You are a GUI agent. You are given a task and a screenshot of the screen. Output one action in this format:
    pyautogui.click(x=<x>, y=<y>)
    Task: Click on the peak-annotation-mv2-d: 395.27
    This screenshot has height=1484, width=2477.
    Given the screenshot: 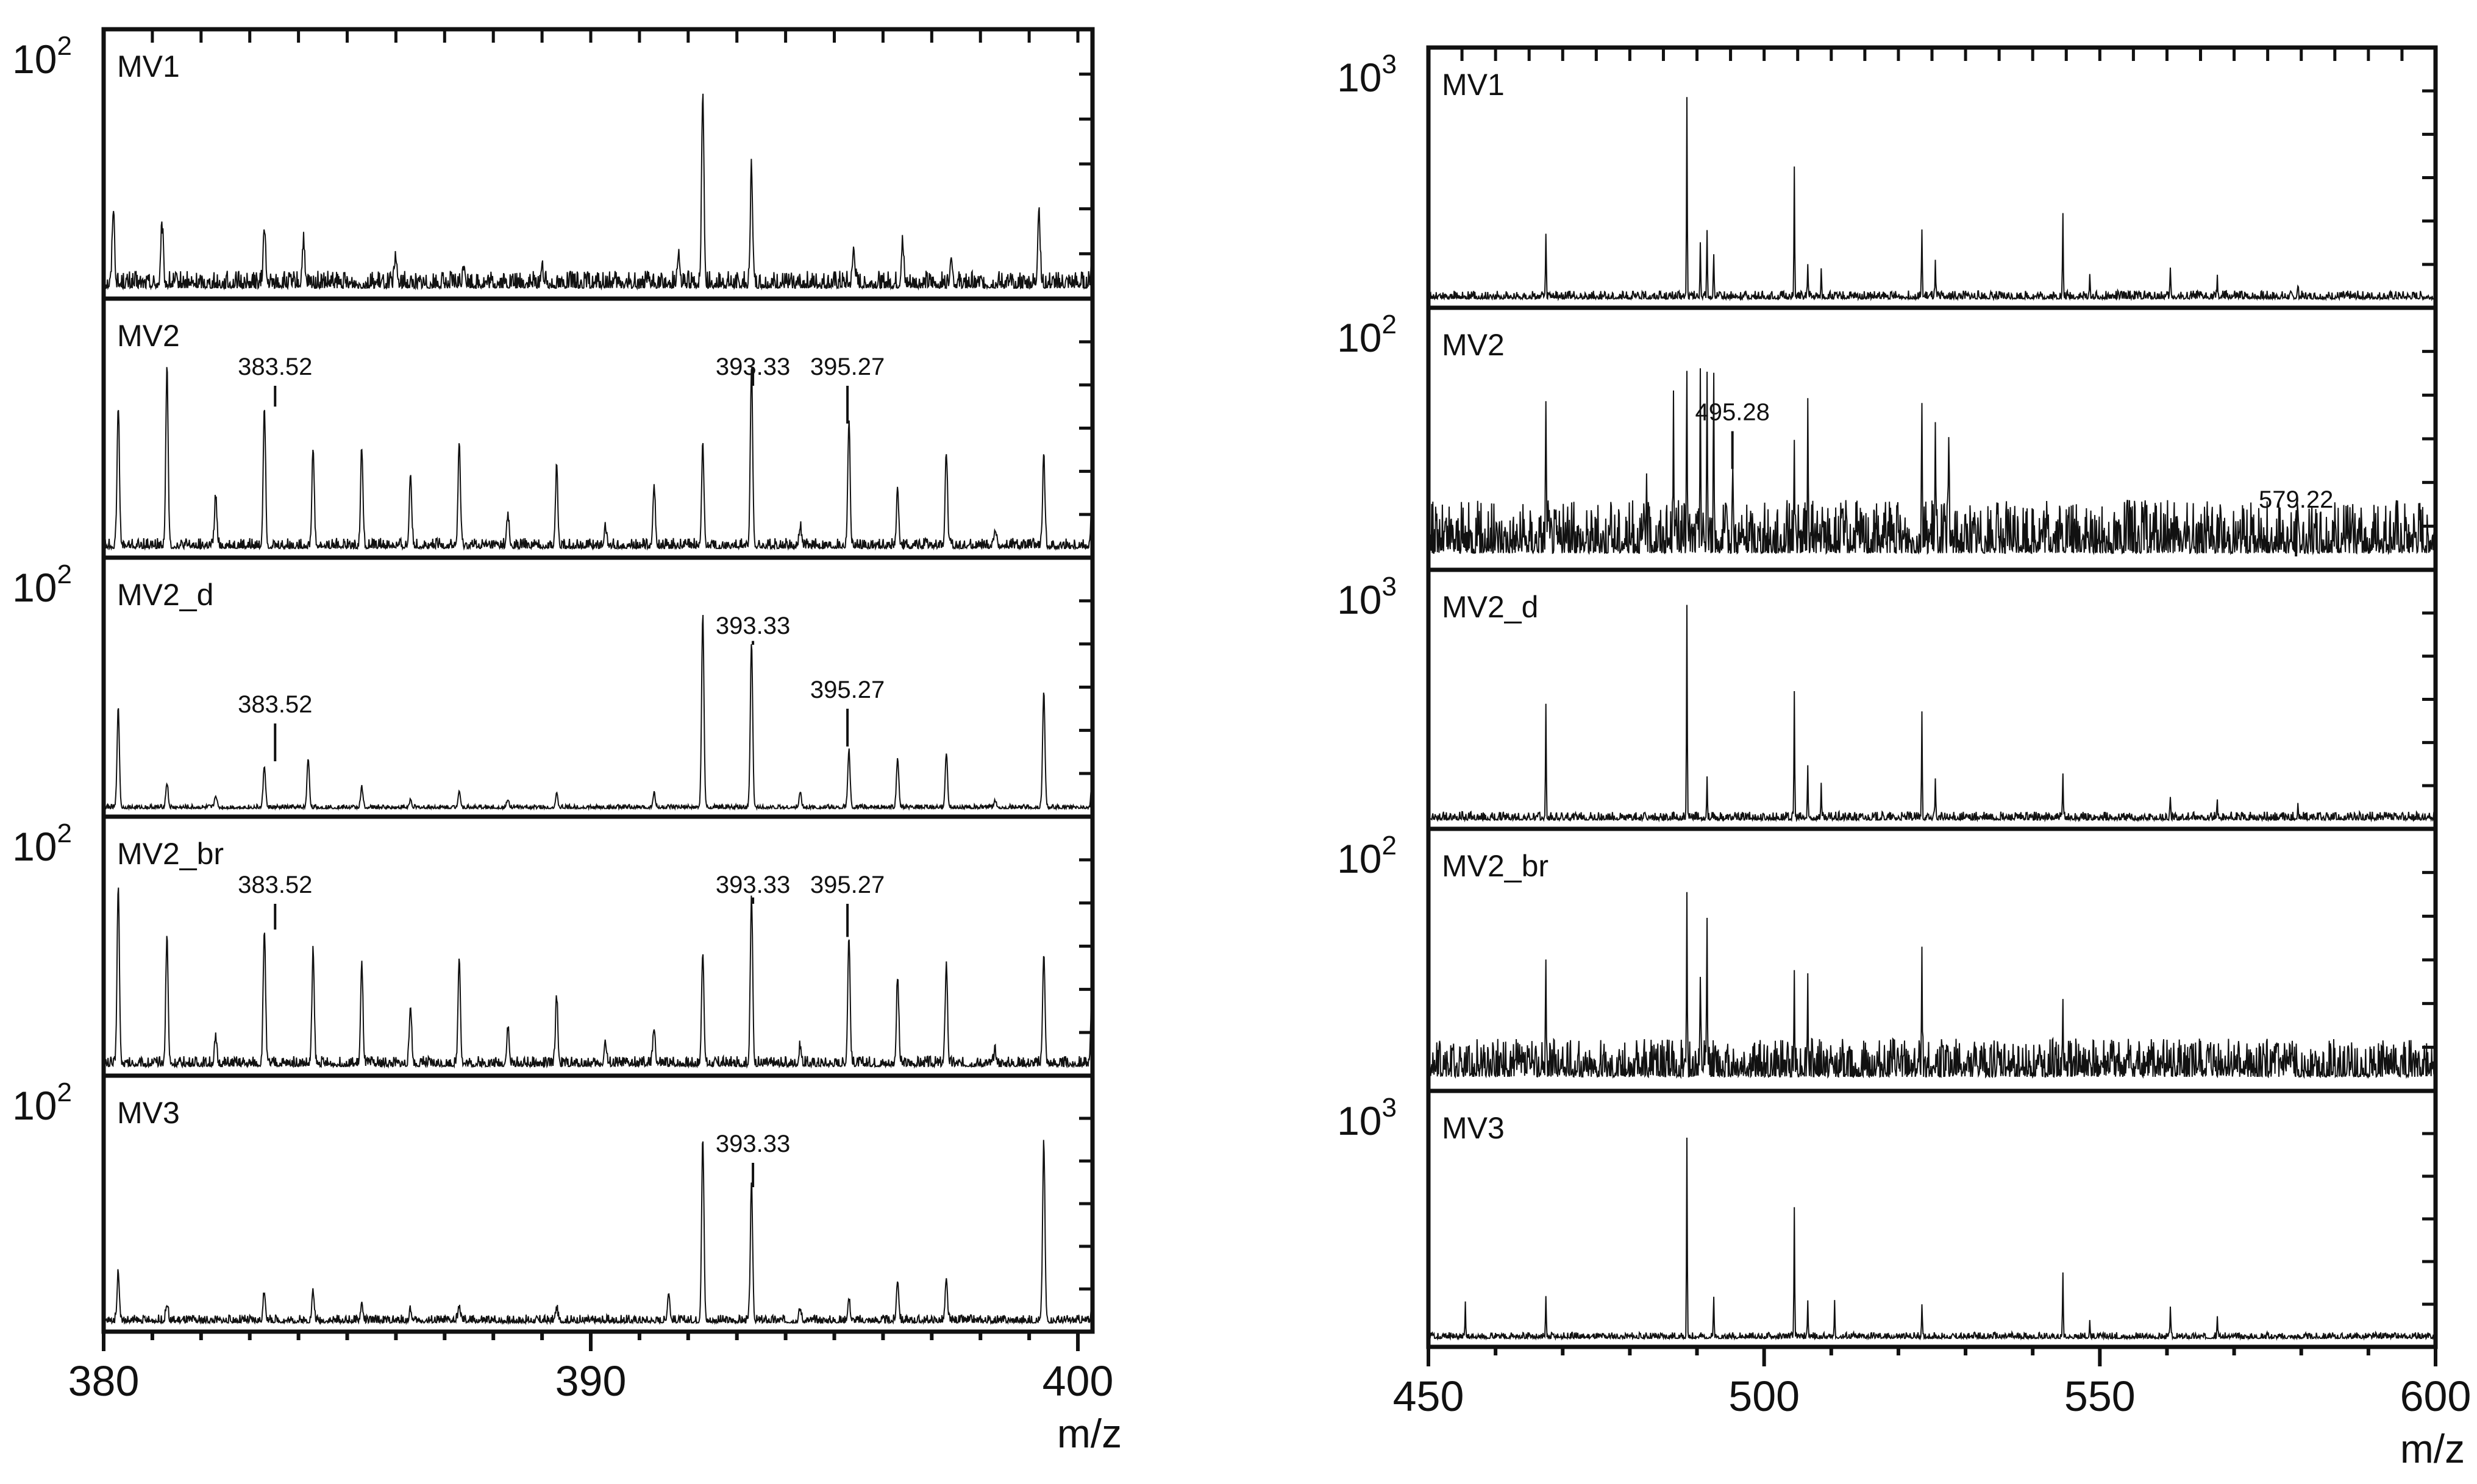 What is the action you would take?
    pyautogui.click(x=847, y=690)
    